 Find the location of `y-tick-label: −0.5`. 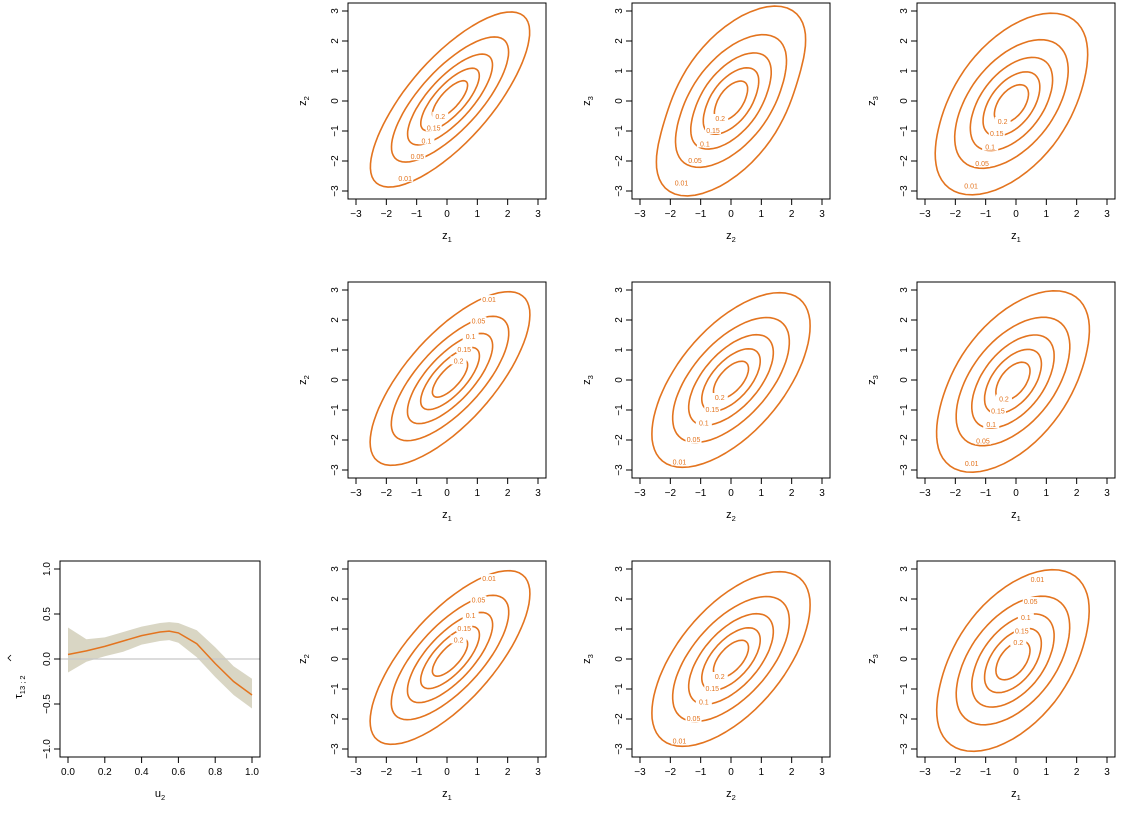

y-tick-label: −0.5 is located at coordinates (47, 704).